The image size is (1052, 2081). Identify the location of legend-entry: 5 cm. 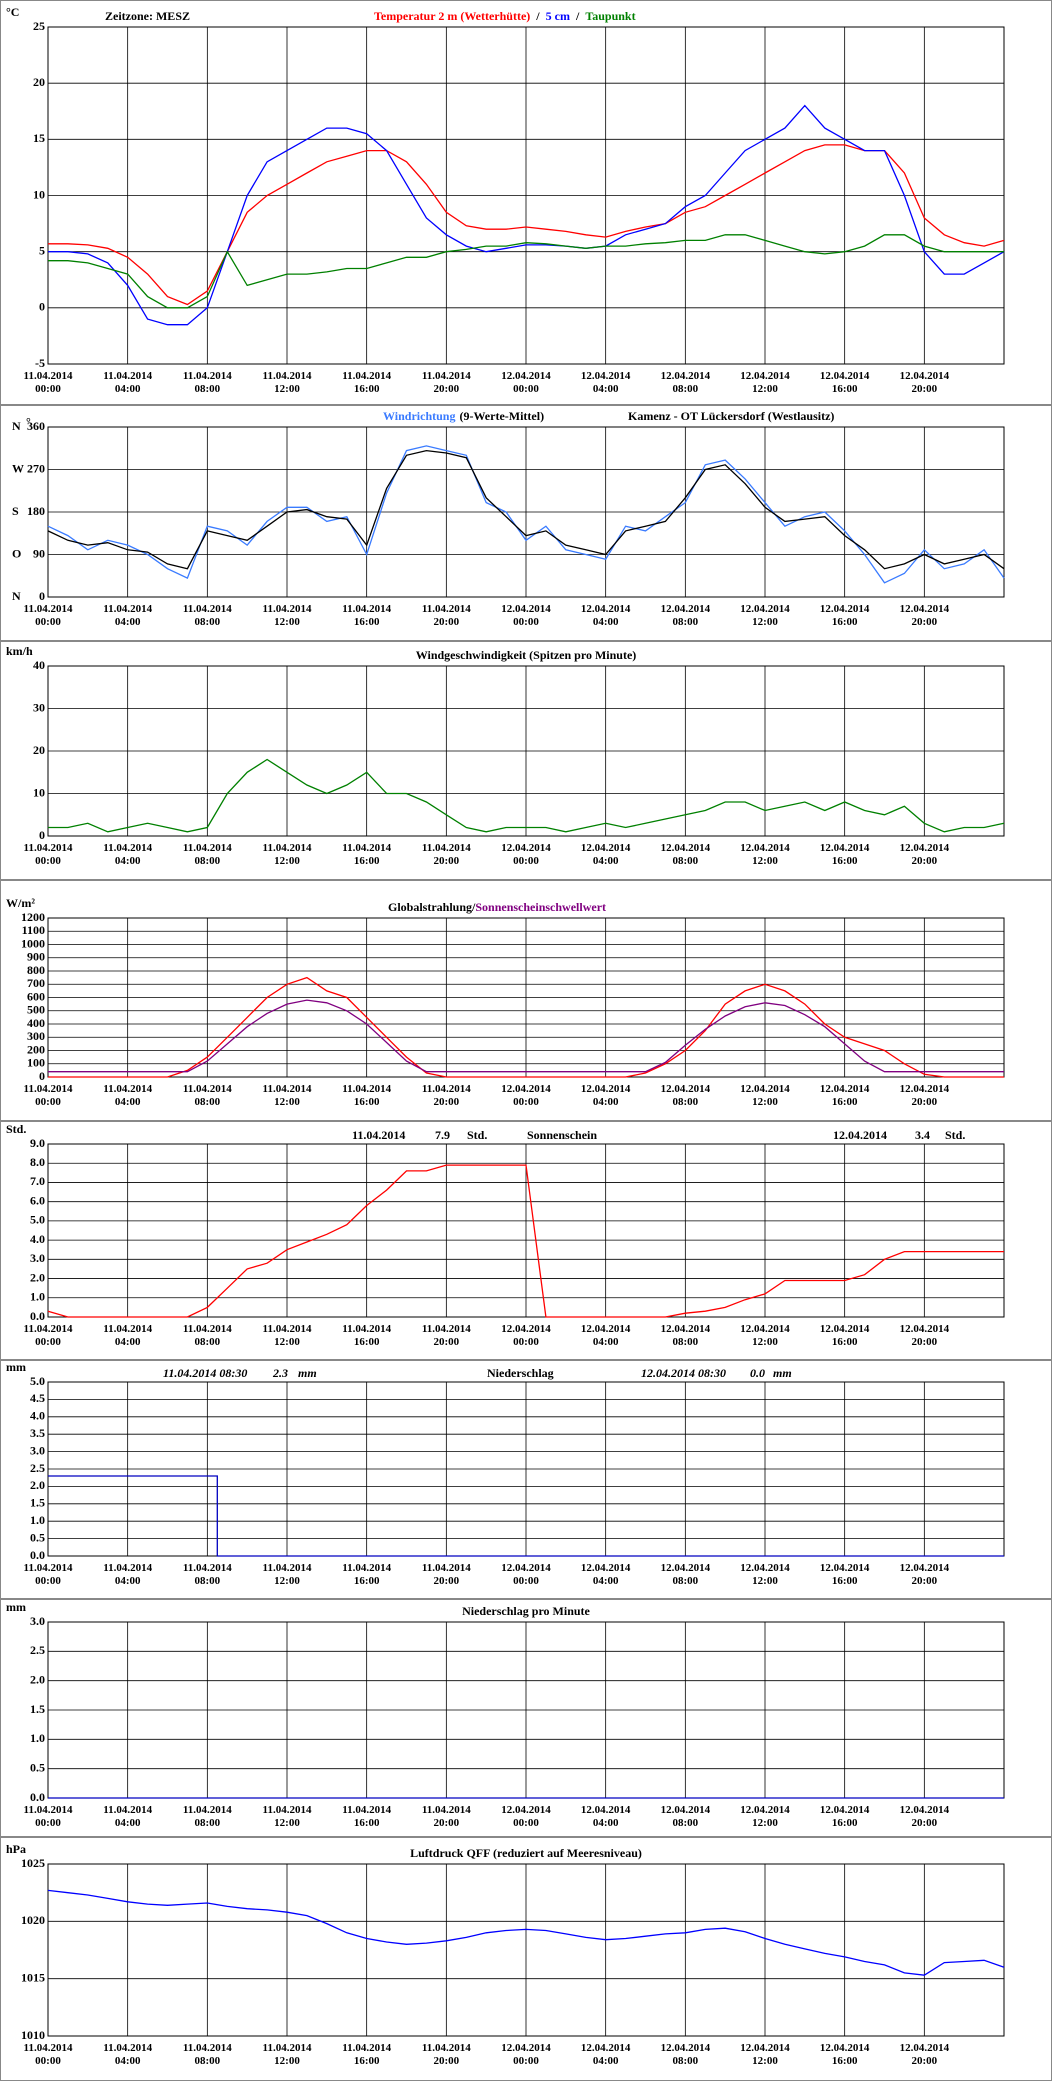
(558, 16).